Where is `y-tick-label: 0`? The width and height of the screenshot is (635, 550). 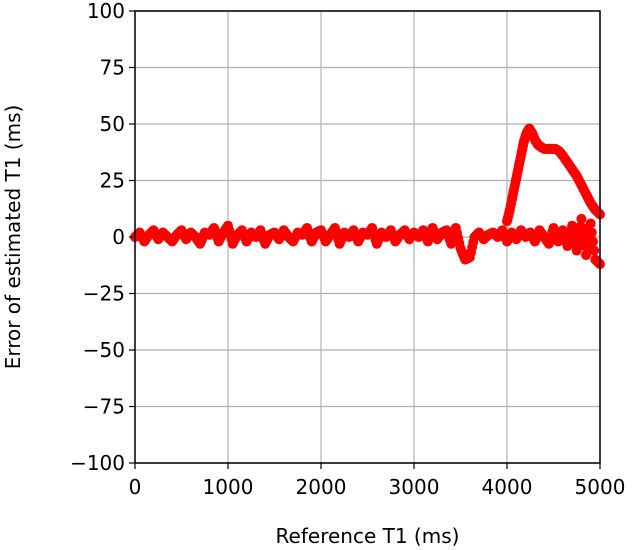 y-tick-label: 0 is located at coordinates (118, 237).